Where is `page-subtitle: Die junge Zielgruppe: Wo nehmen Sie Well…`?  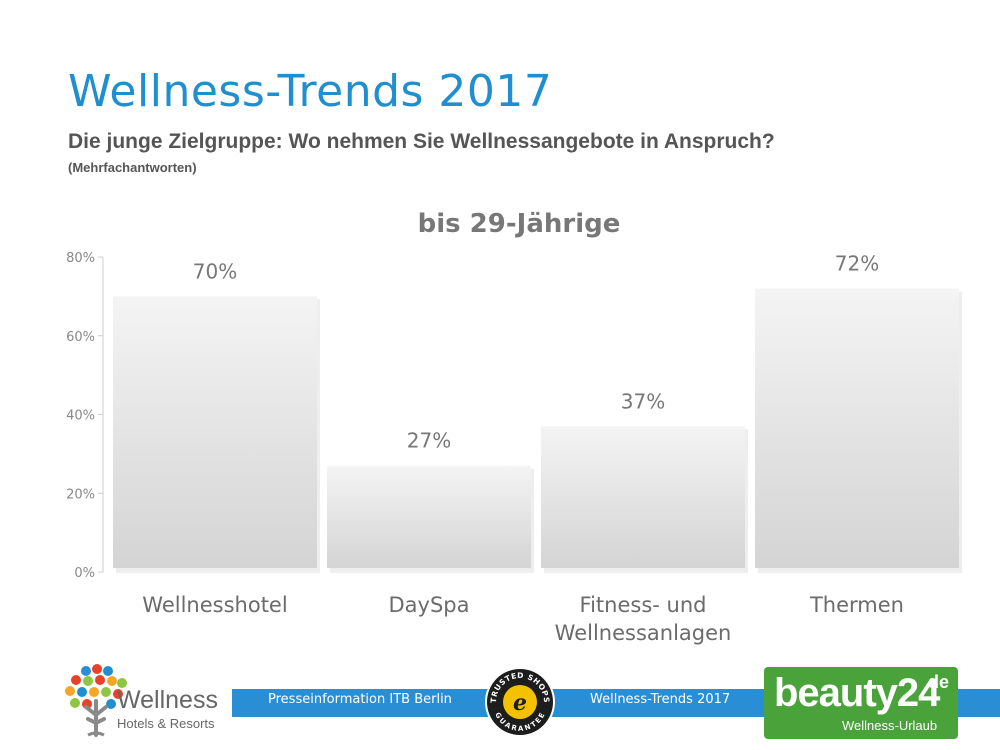
page-subtitle: Die junge Zielgruppe: Wo nehmen Sie Well… is located at coordinates (421, 141).